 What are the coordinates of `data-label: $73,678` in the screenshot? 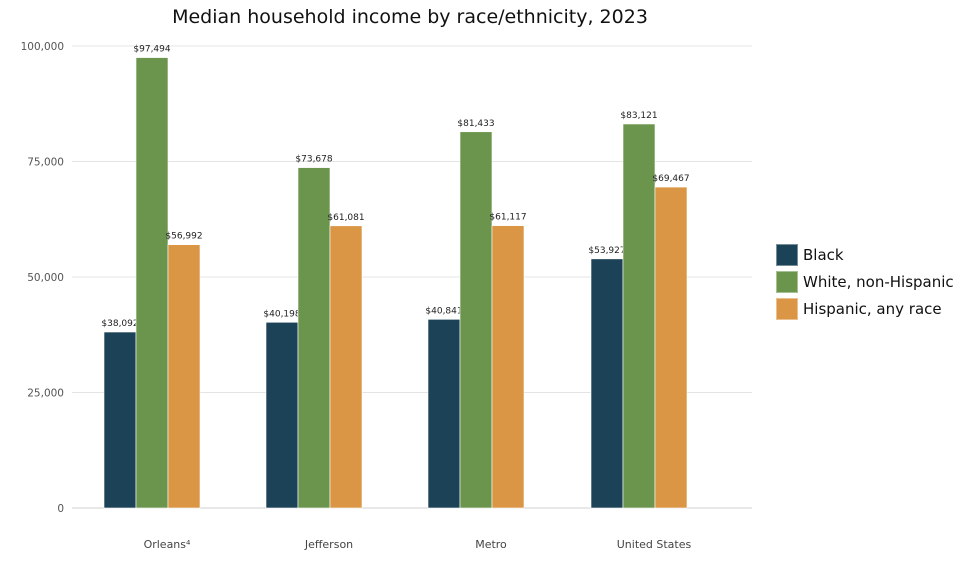 It's located at (313, 160).